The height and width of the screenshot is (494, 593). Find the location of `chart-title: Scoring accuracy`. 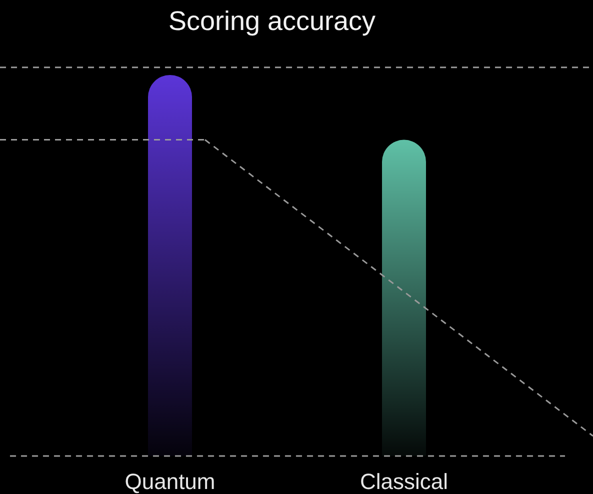

chart-title: Scoring accuracy is located at coordinates (272, 21).